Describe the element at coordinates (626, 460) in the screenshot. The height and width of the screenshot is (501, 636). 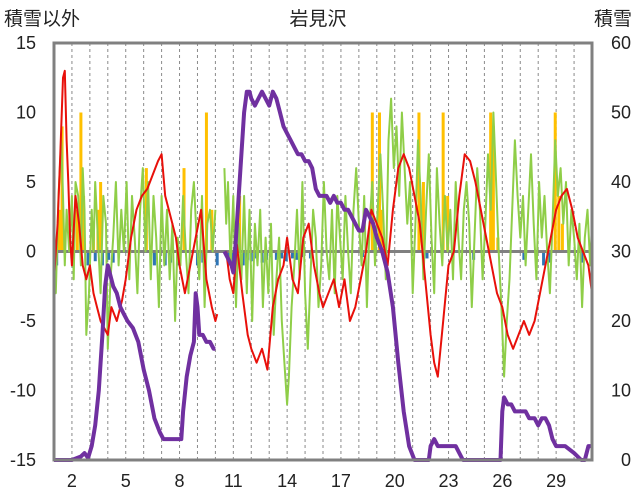
I see `y-right-tick-label: 0` at that location.